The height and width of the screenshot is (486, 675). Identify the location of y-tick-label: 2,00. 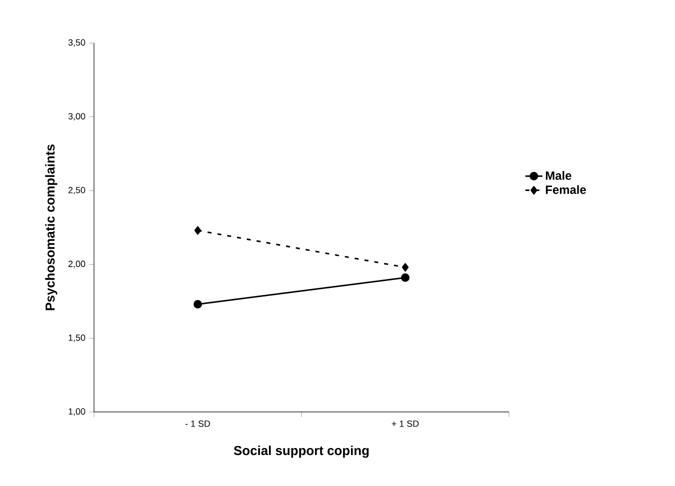
(77, 264).